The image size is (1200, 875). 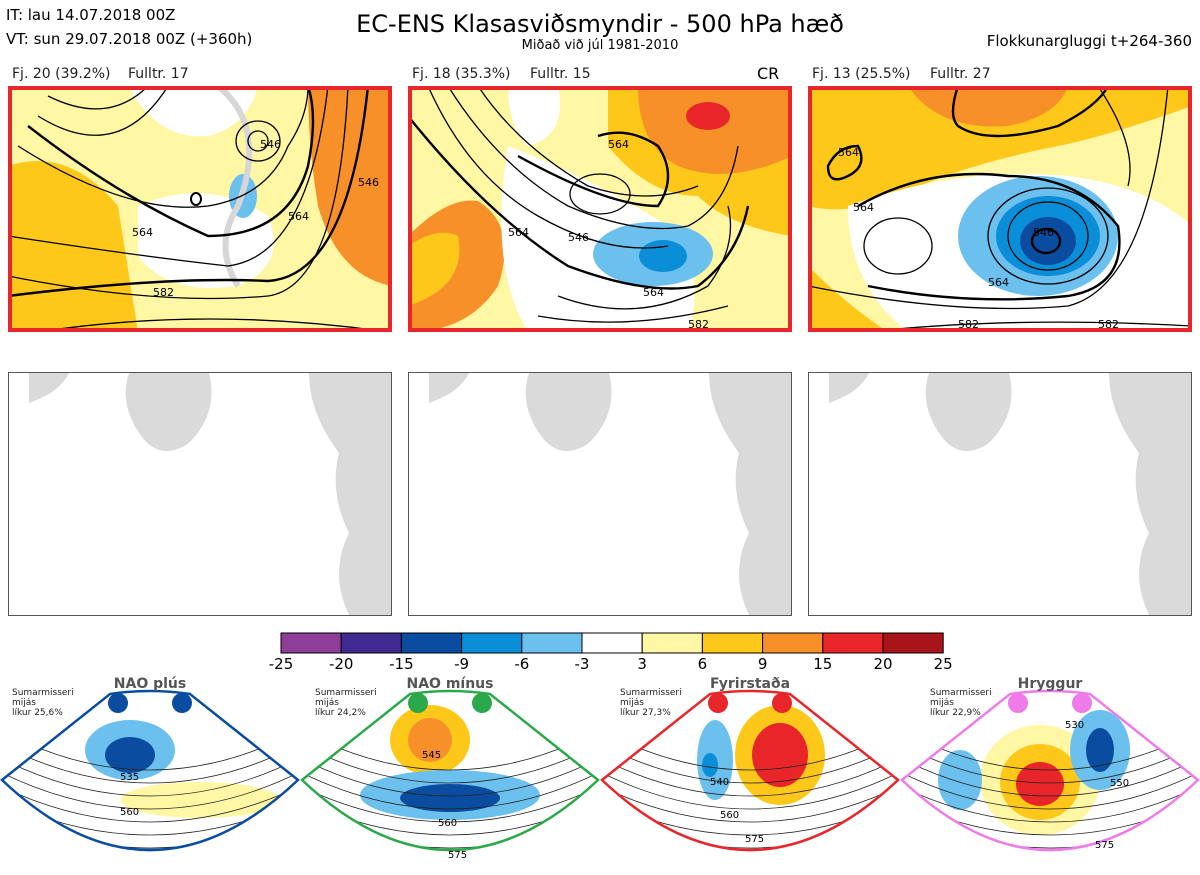 What do you see at coordinates (750, 770) in the screenshot?
I see `regime-3-outline` at bounding box center [750, 770].